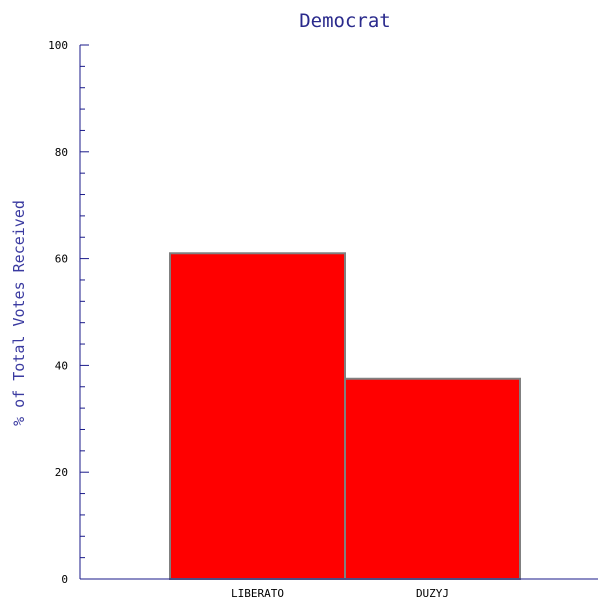  What do you see at coordinates (61, 472) in the screenshot?
I see `y-tick-label: 20` at bounding box center [61, 472].